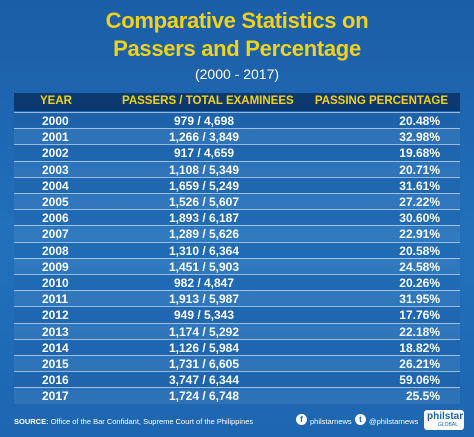  Describe the element at coordinates (55, 331) in the screenshot. I see `year-cell: 2013` at that location.